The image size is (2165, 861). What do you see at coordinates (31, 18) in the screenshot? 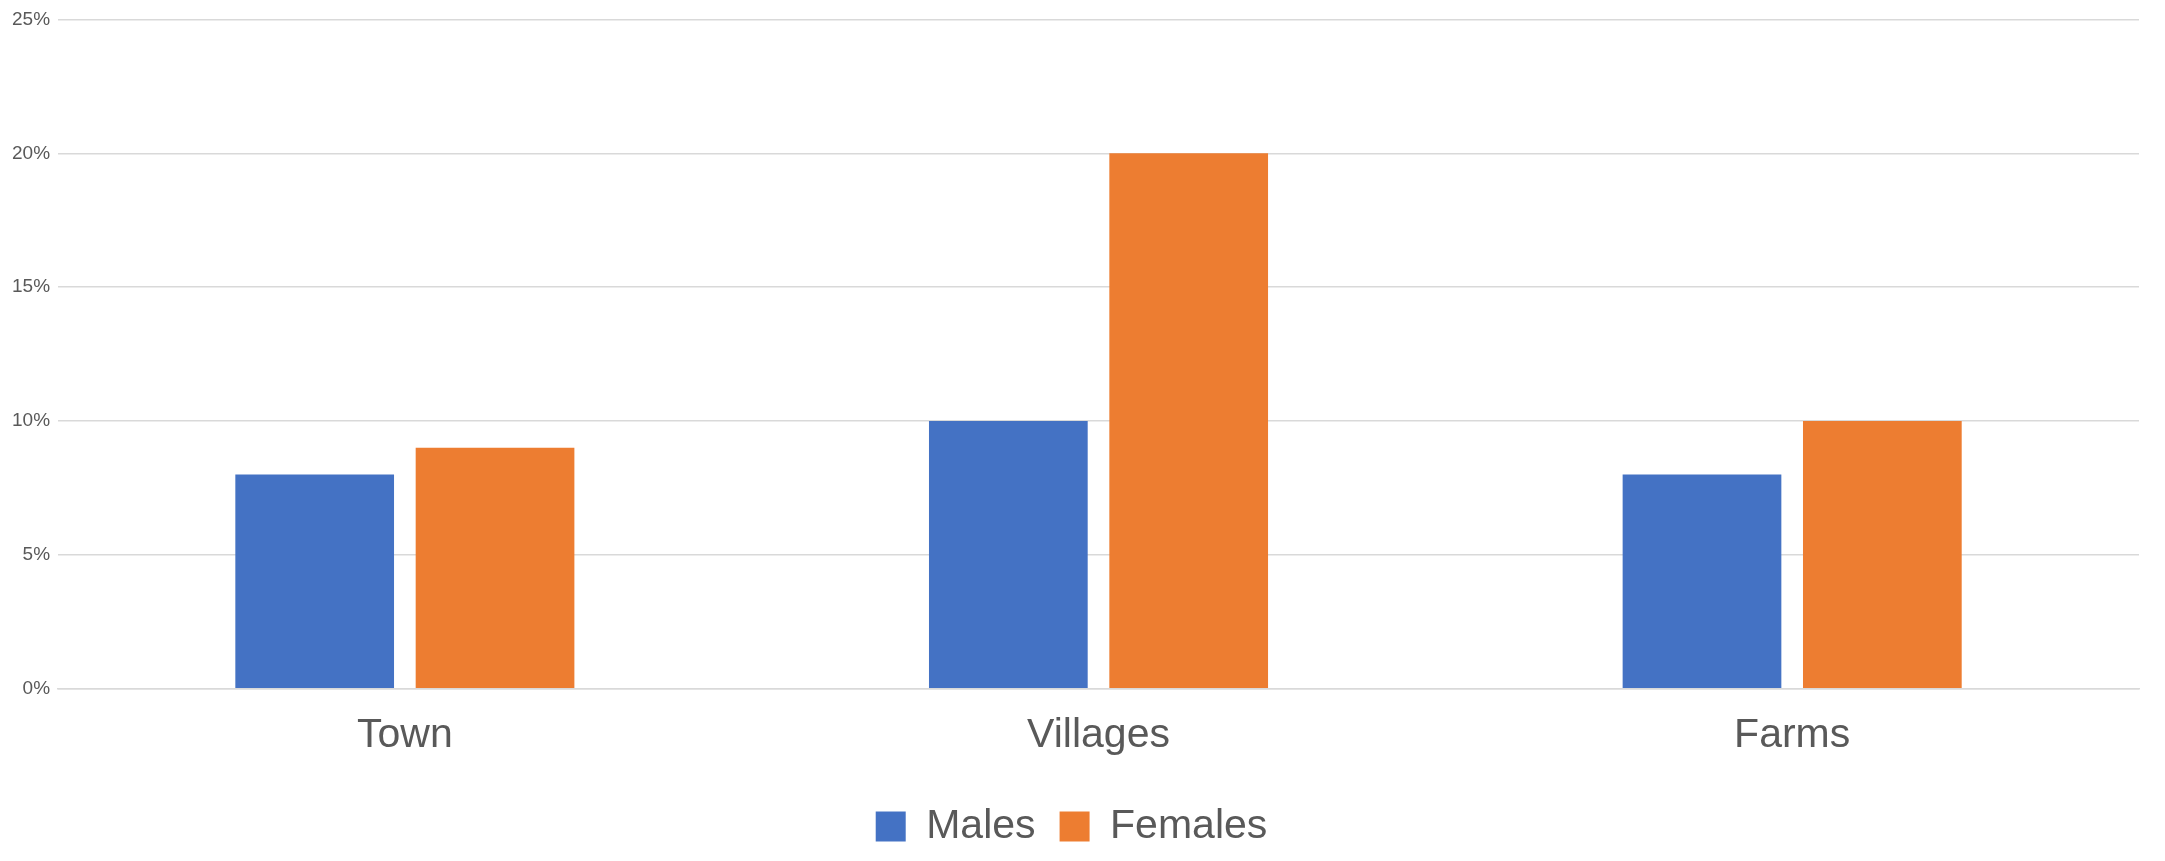
I see `y-tick-label: 25%` at bounding box center [31, 18].